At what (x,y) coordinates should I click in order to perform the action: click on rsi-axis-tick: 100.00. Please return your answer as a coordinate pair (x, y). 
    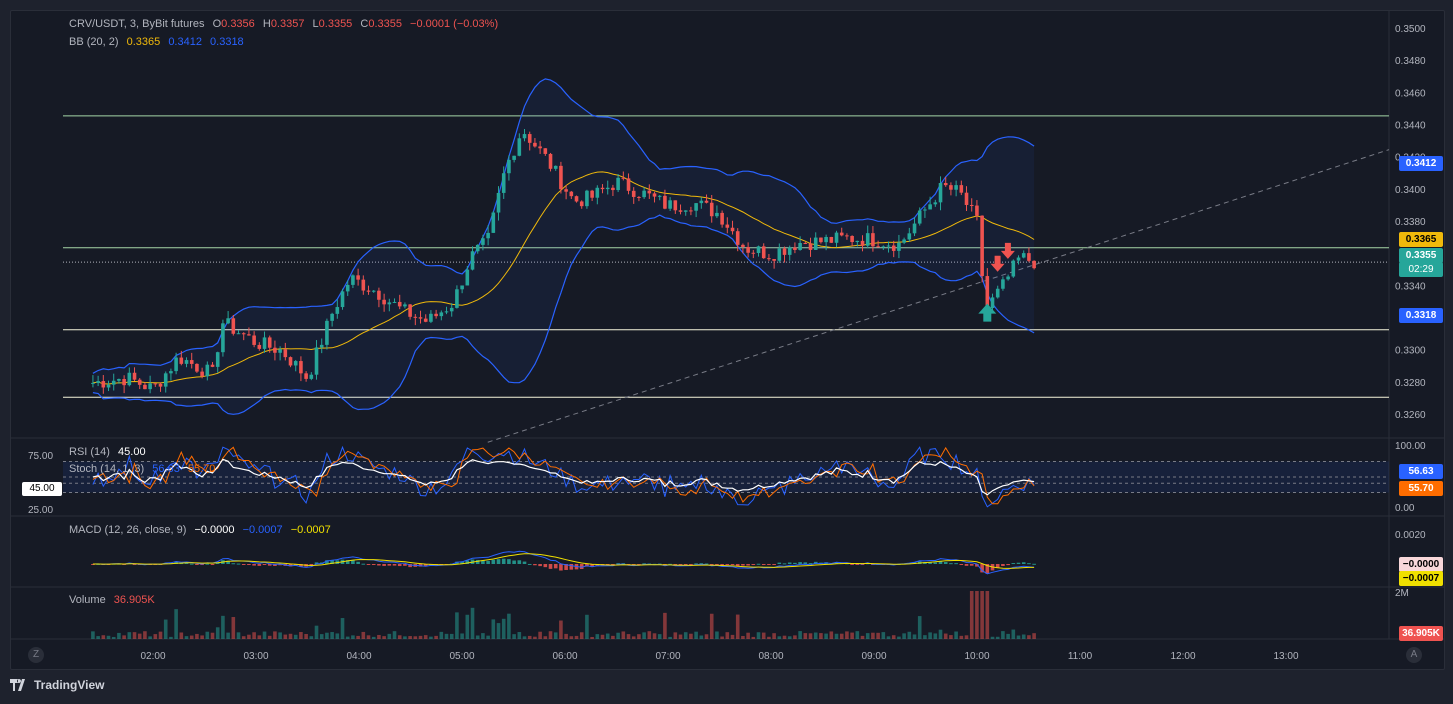
    Looking at the image, I should click on (1410, 446).